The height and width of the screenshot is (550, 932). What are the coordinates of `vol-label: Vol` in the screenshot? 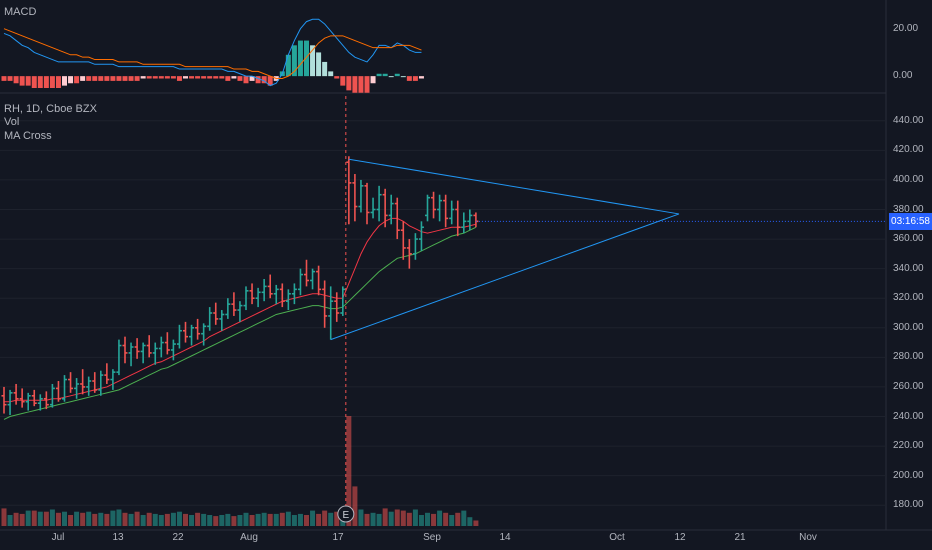 It's located at (12, 122).